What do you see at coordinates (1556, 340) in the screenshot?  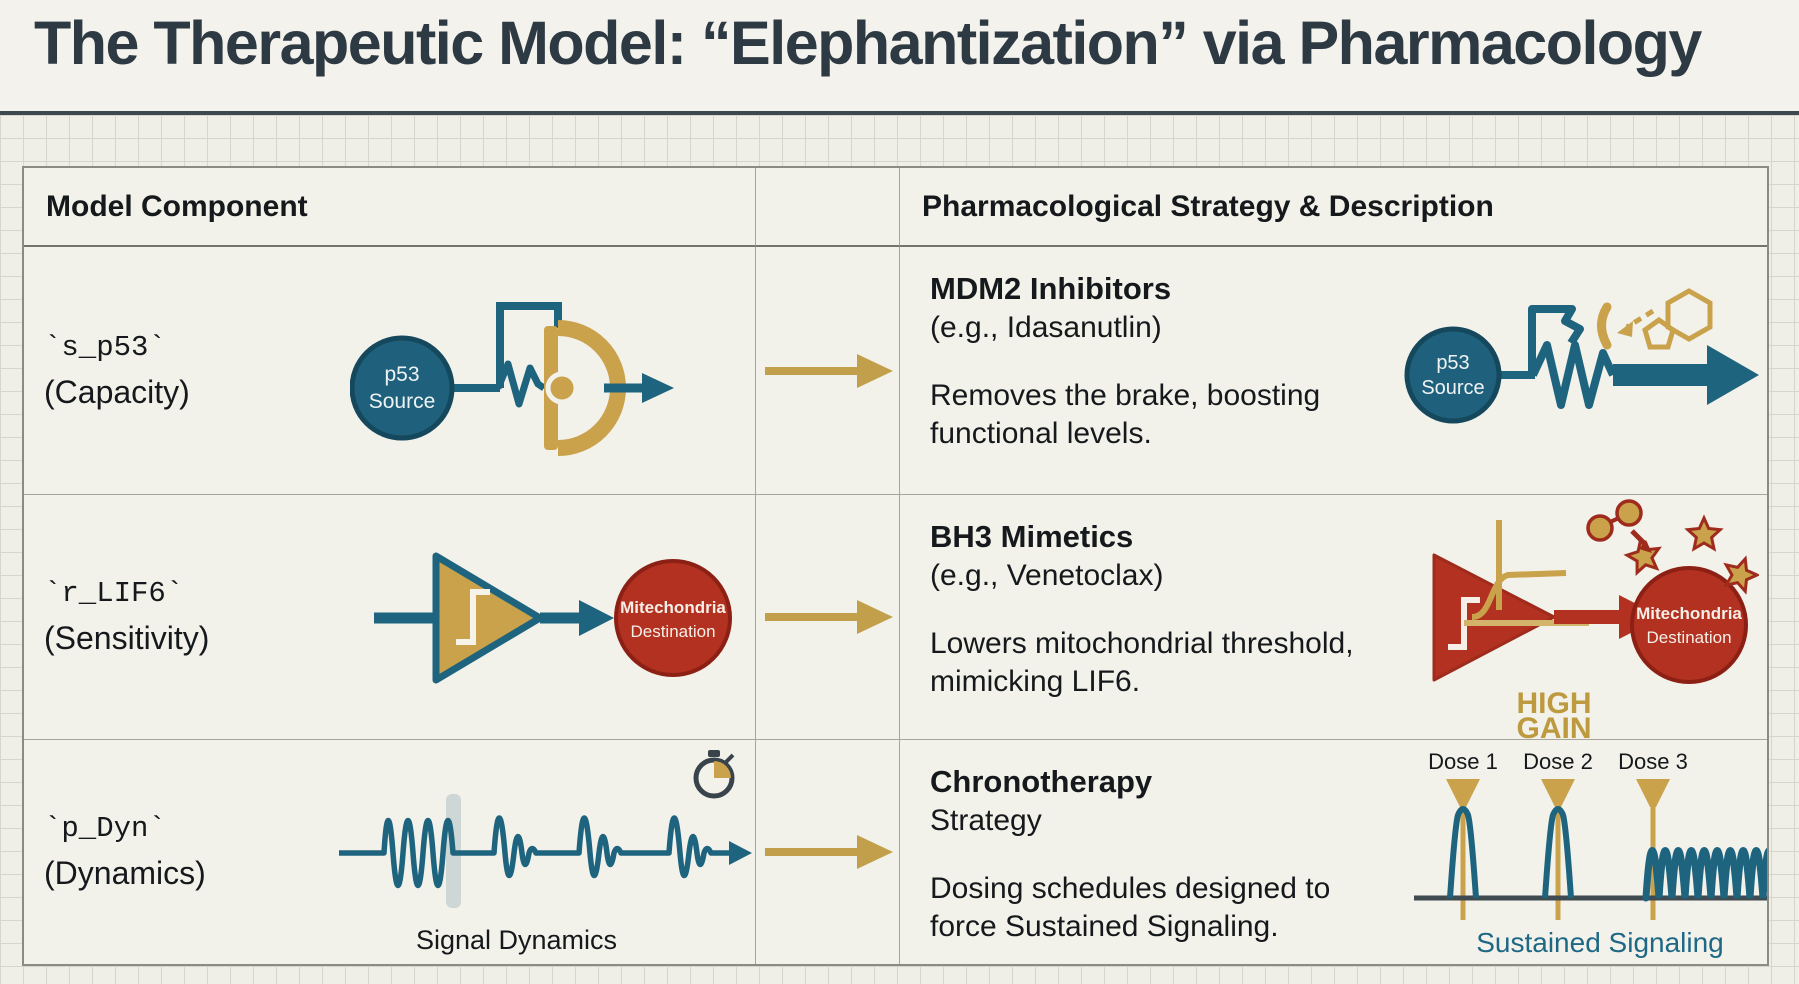 I see `broken-loop-line` at bounding box center [1556, 340].